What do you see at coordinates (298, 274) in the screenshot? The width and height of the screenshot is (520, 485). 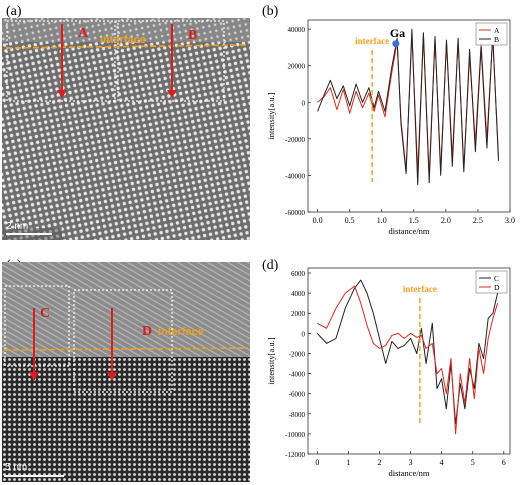 I see `y-tick-label: 6000` at bounding box center [298, 274].